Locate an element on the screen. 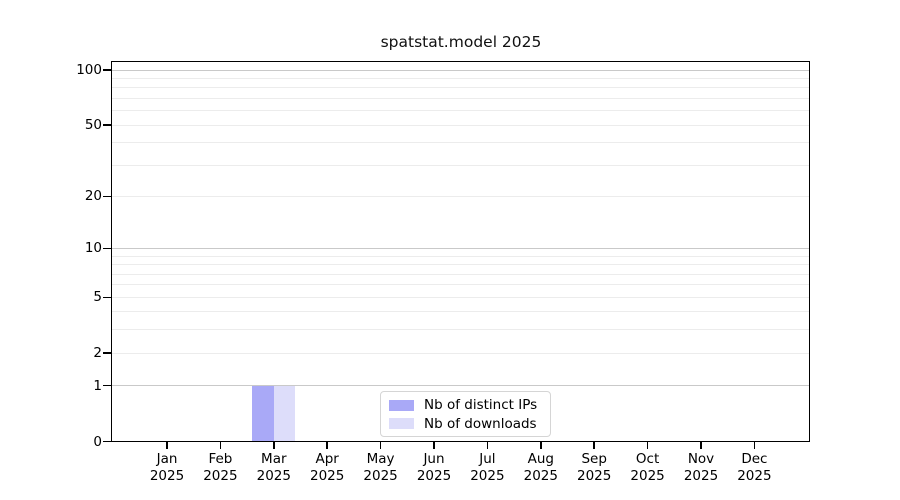  x-tick-month: Apr is located at coordinates (327, 459).